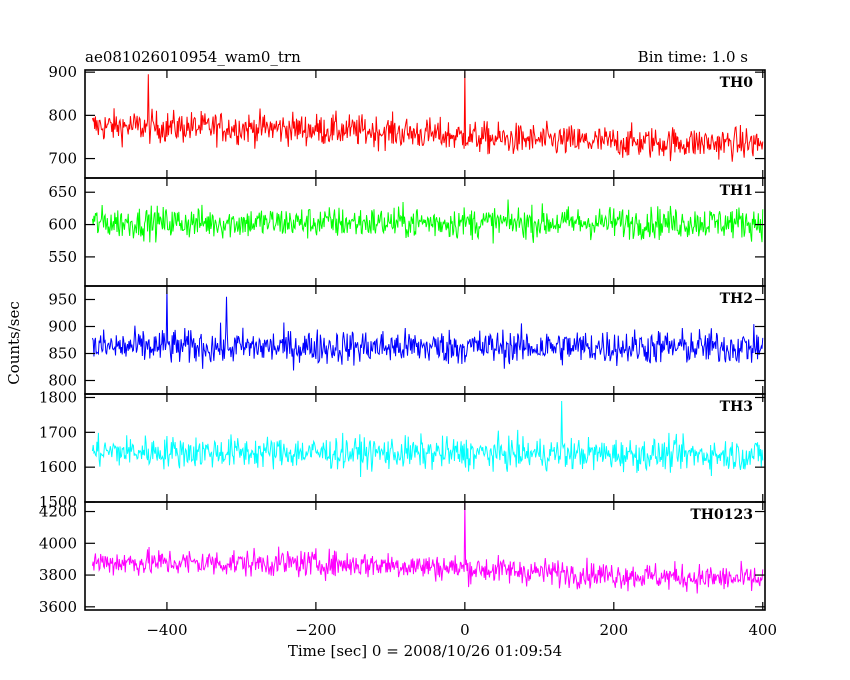 The image size is (850, 680). Describe the element at coordinates (736, 191) in the screenshot. I see `panel-label: TH1` at that location.